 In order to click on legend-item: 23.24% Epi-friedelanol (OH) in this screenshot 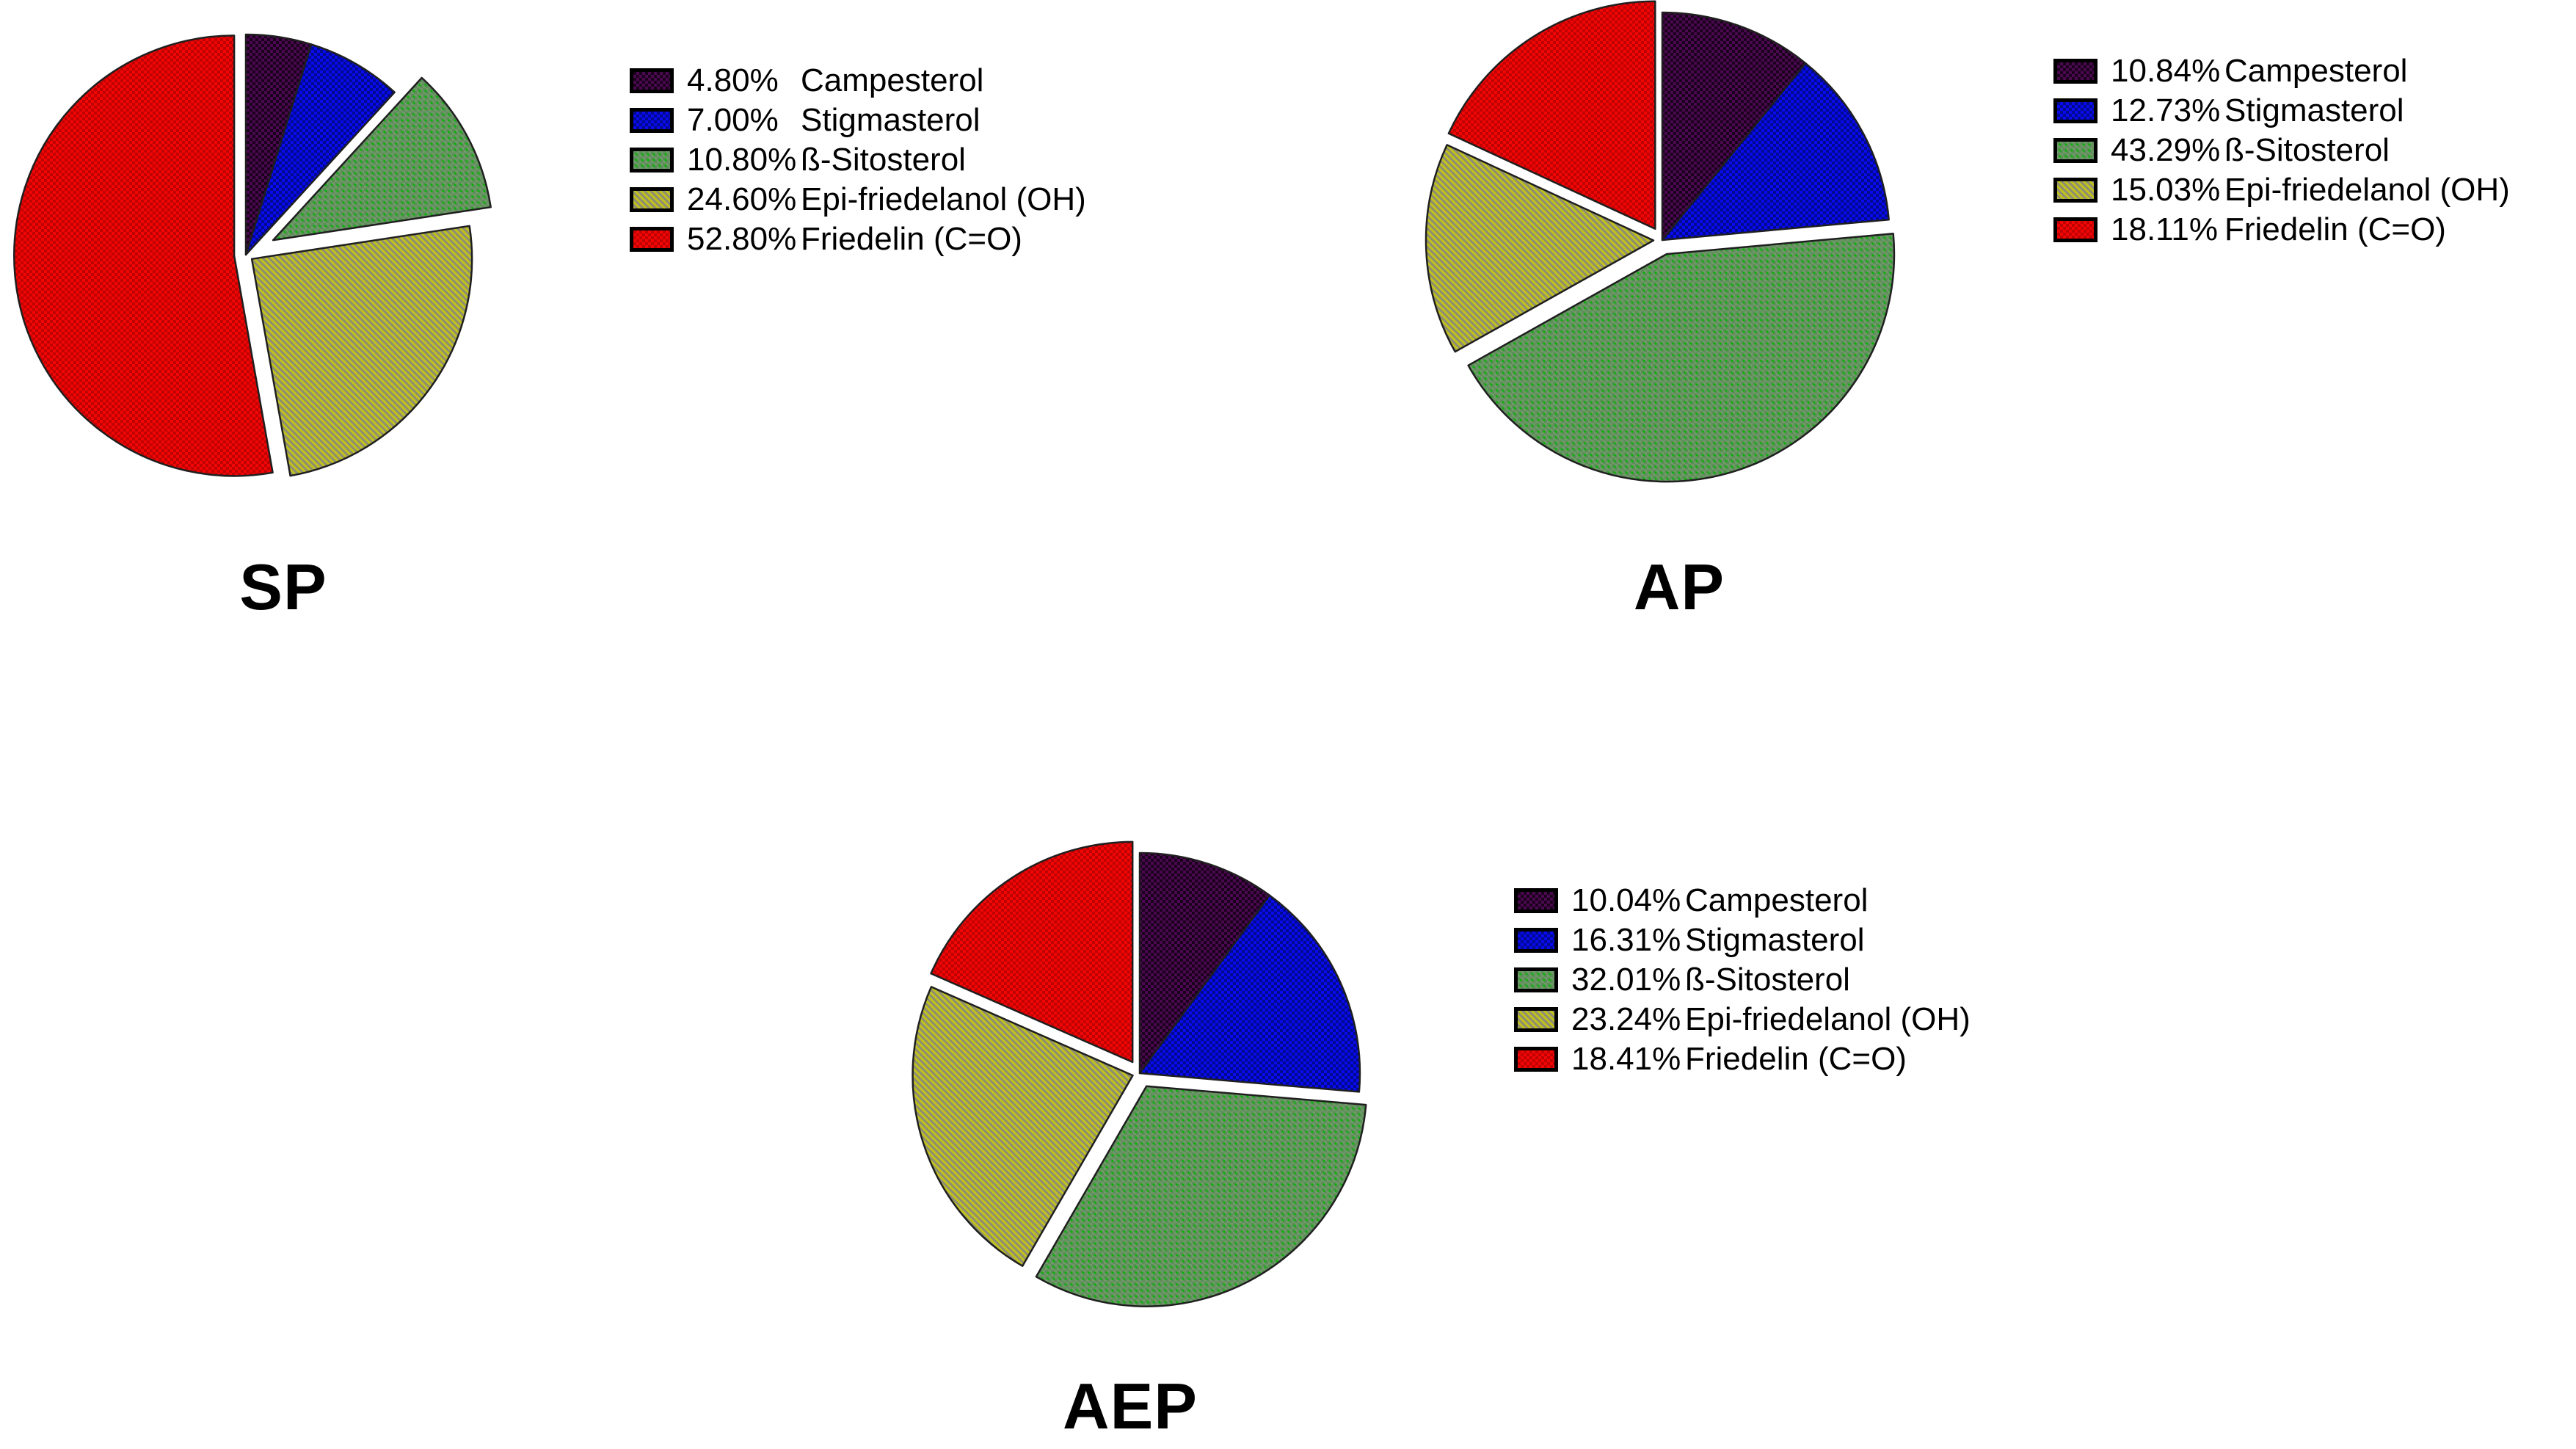, I will do `click(1742, 1019)`.